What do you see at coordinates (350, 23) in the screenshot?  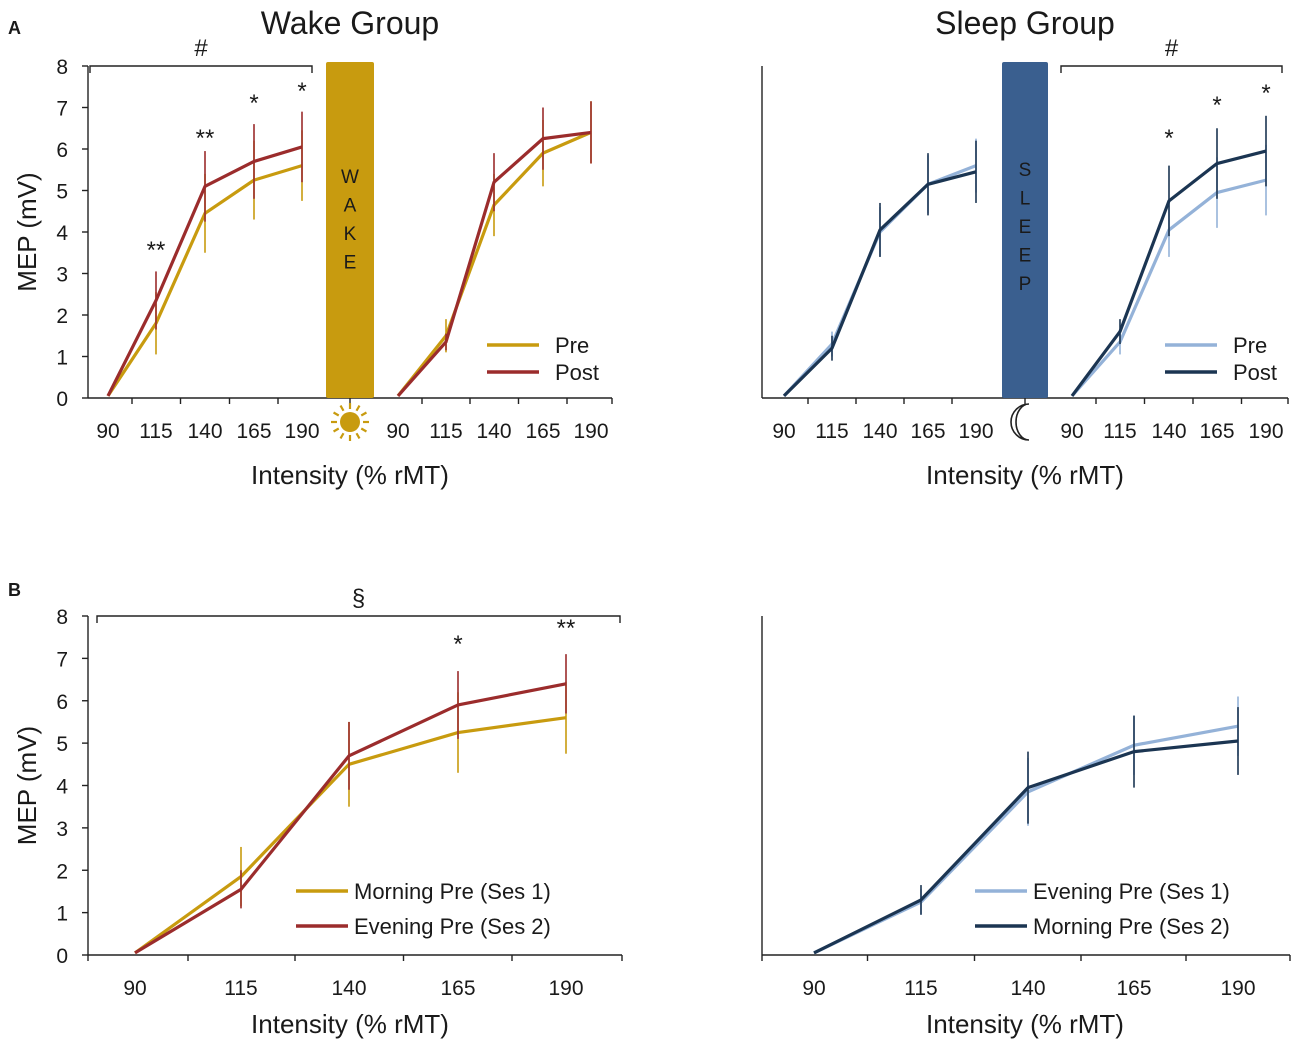 I see `wake-group-title: Wake Group` at bounding box center [350, 23].